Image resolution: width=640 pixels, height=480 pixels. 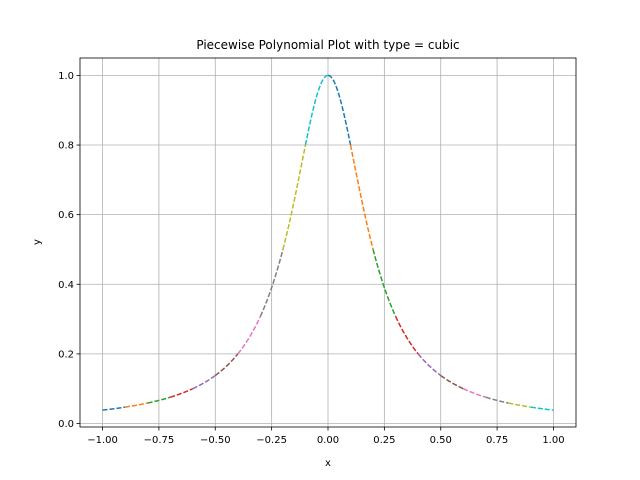 What do you see at coordinates (102, 440) in the screenshot?
I see `x-tick-label: −1.00` at bounding box center [102, 440].